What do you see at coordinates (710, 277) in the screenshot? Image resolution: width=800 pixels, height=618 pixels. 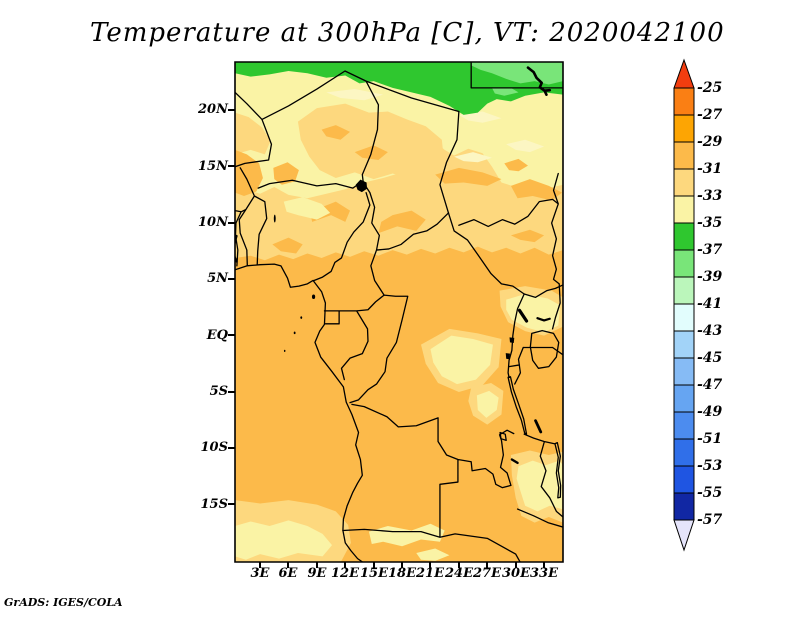 I see `colorbar-label: -39` at bounding box center [710, 277].